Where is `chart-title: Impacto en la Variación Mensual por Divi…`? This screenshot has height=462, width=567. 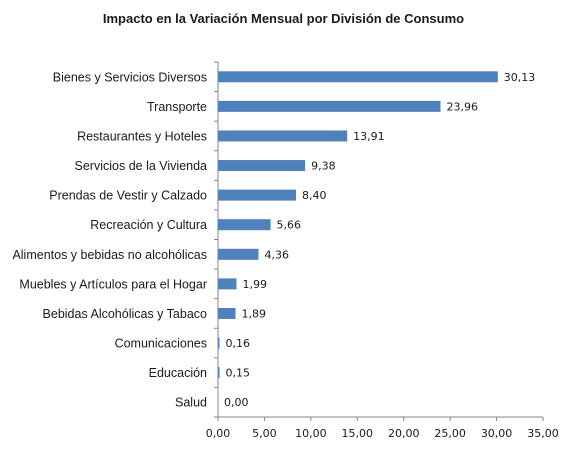 chart-title: Impacto en la Variación Mensual por Divi… is located at coordinates (283, 18).